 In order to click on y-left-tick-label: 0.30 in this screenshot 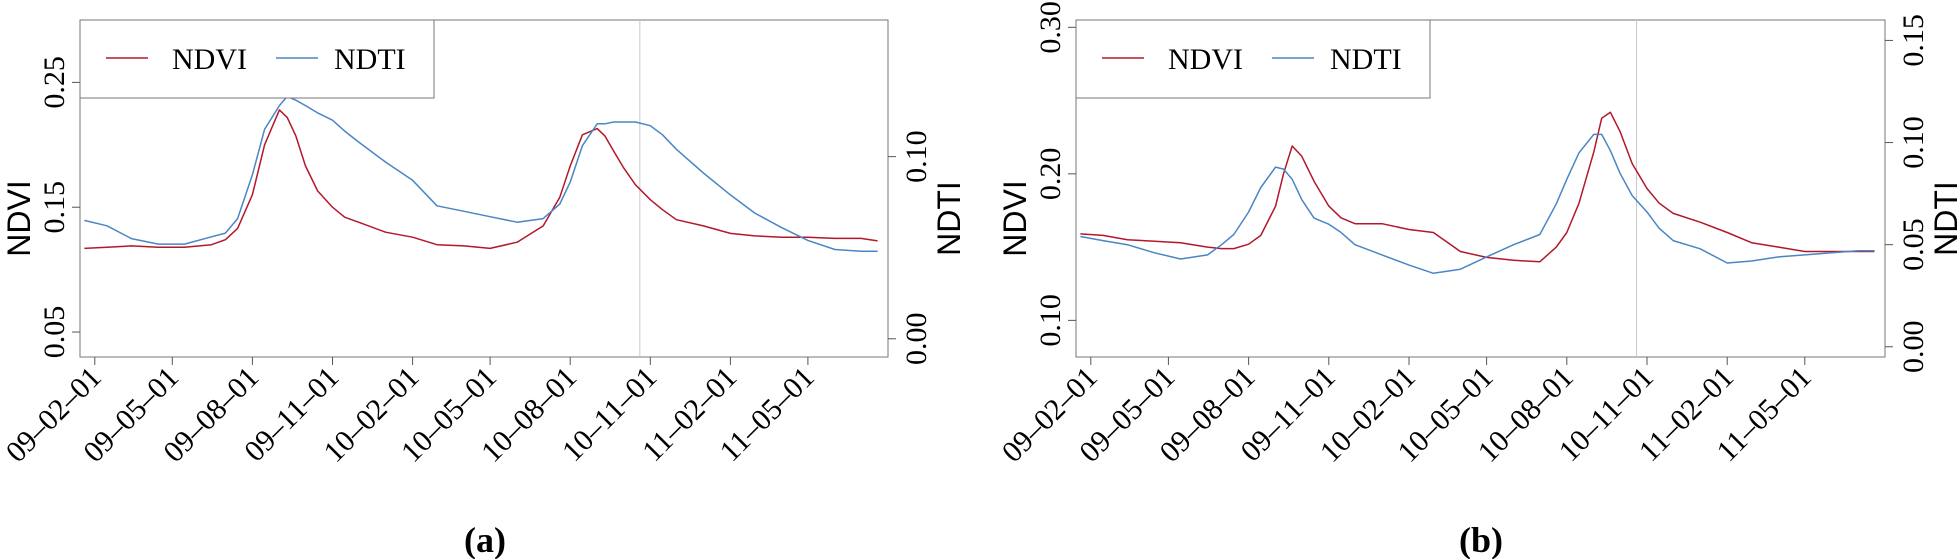, I will do `click(1050, 27)`.